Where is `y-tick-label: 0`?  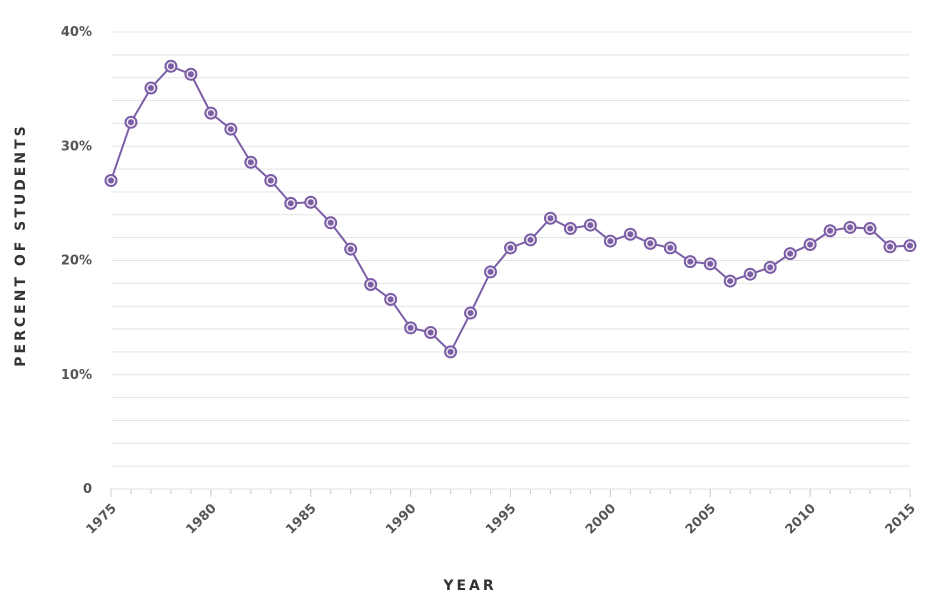 y-tick-label: 0 is located at coordinates (87, 489).